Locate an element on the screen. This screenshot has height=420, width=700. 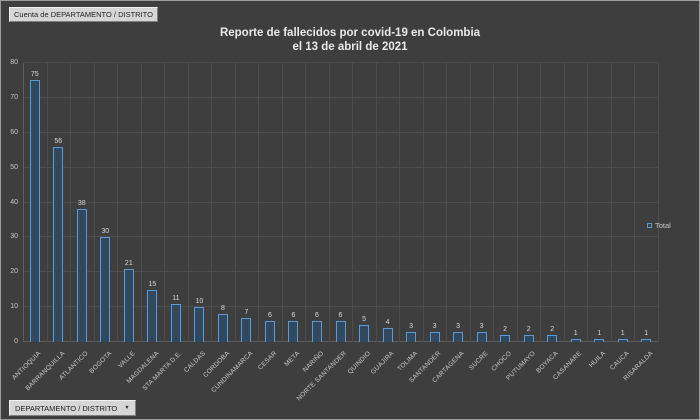
y-tick-label: 0 is located at coordinates (16, 341).